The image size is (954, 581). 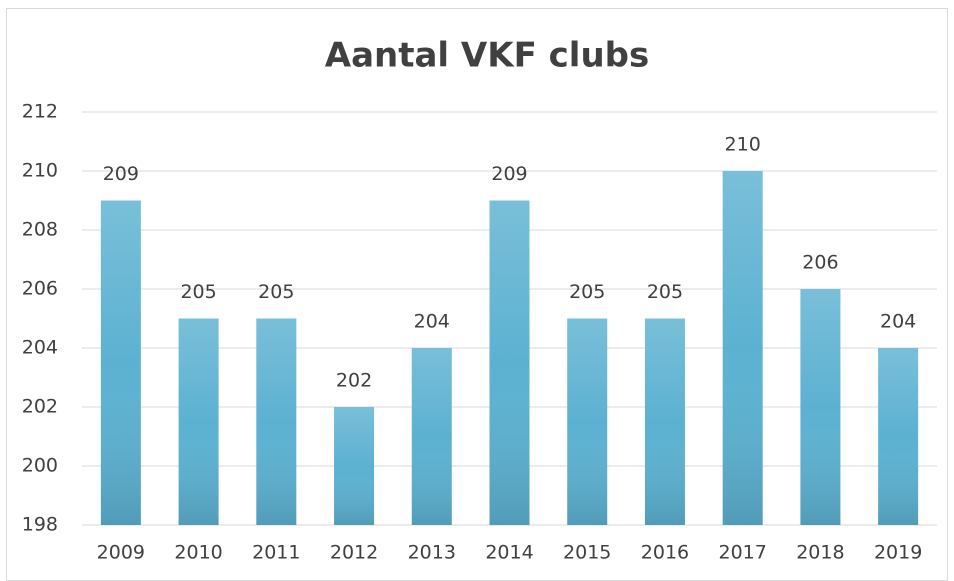 I want to click on y-tick-label: 210, so click(x=40, y=171).